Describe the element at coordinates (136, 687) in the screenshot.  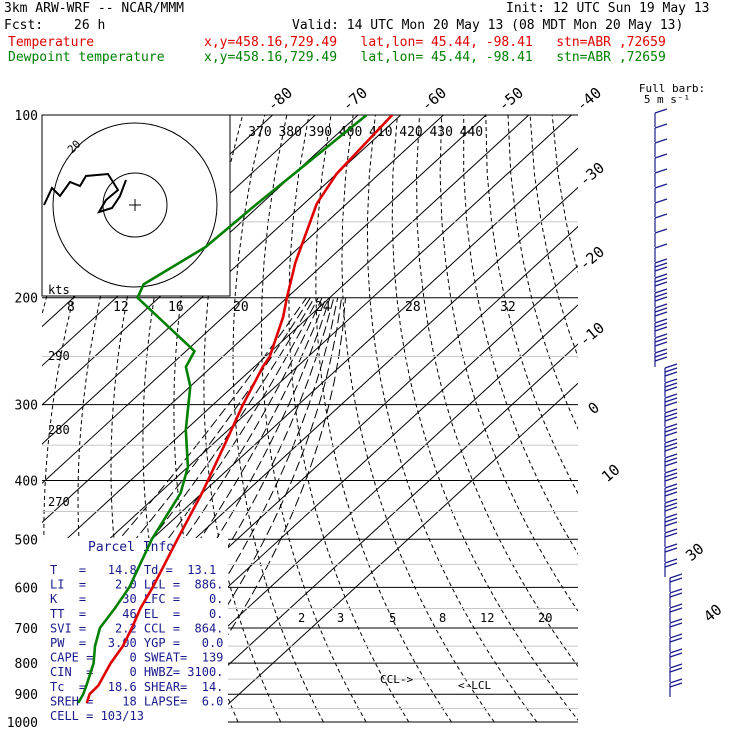
I see `parcel-info-row: Tc = 18.6 SHEAR= 14.` at that location.